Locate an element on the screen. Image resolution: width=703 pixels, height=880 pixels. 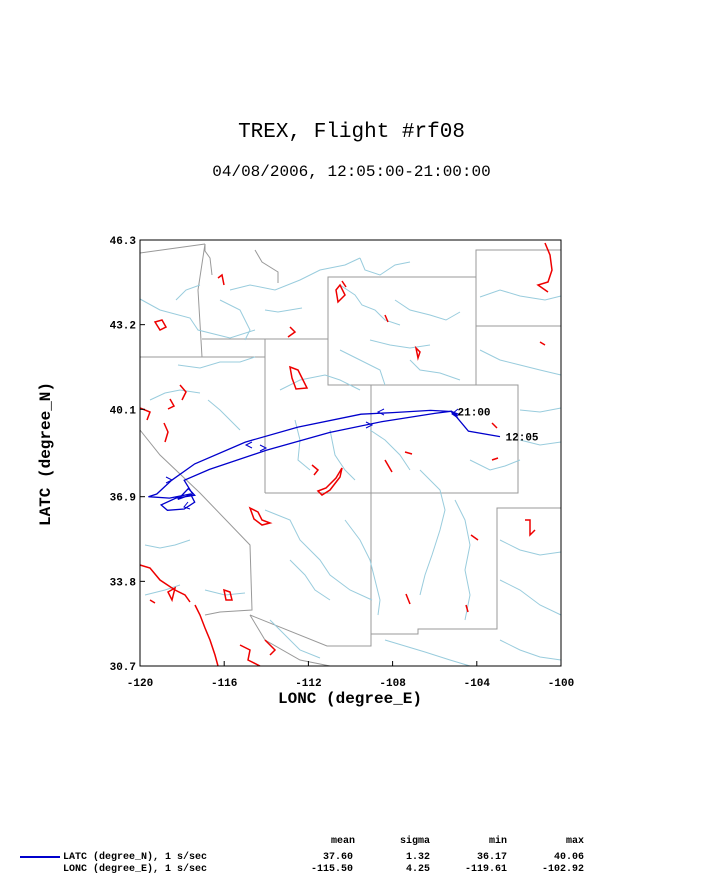
y-tick-label: 43.2 is located at coordinates (123, 327).